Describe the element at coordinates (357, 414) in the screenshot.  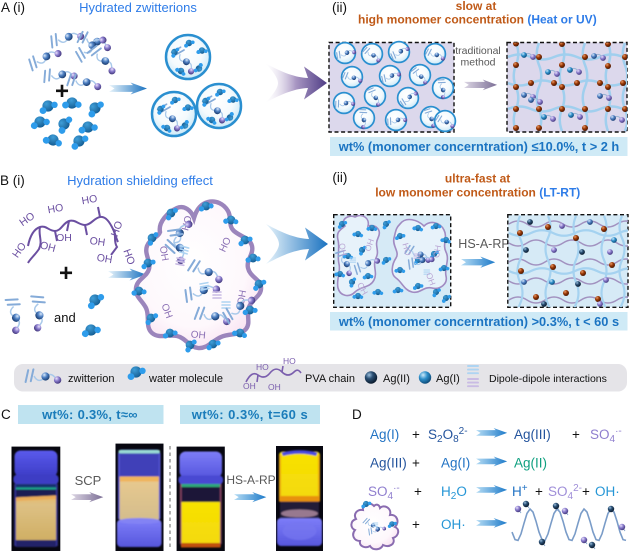
I see `svg-text: D` at that location.